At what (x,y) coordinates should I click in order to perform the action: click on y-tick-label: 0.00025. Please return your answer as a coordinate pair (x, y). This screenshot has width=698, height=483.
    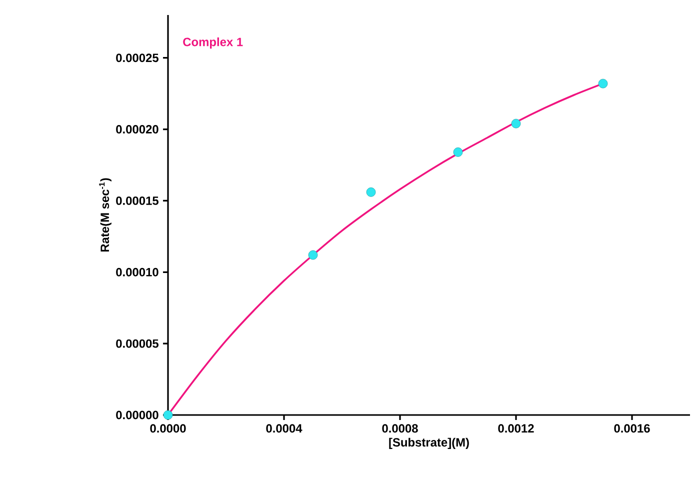
    Looking at the image, I should click on (137, 58).